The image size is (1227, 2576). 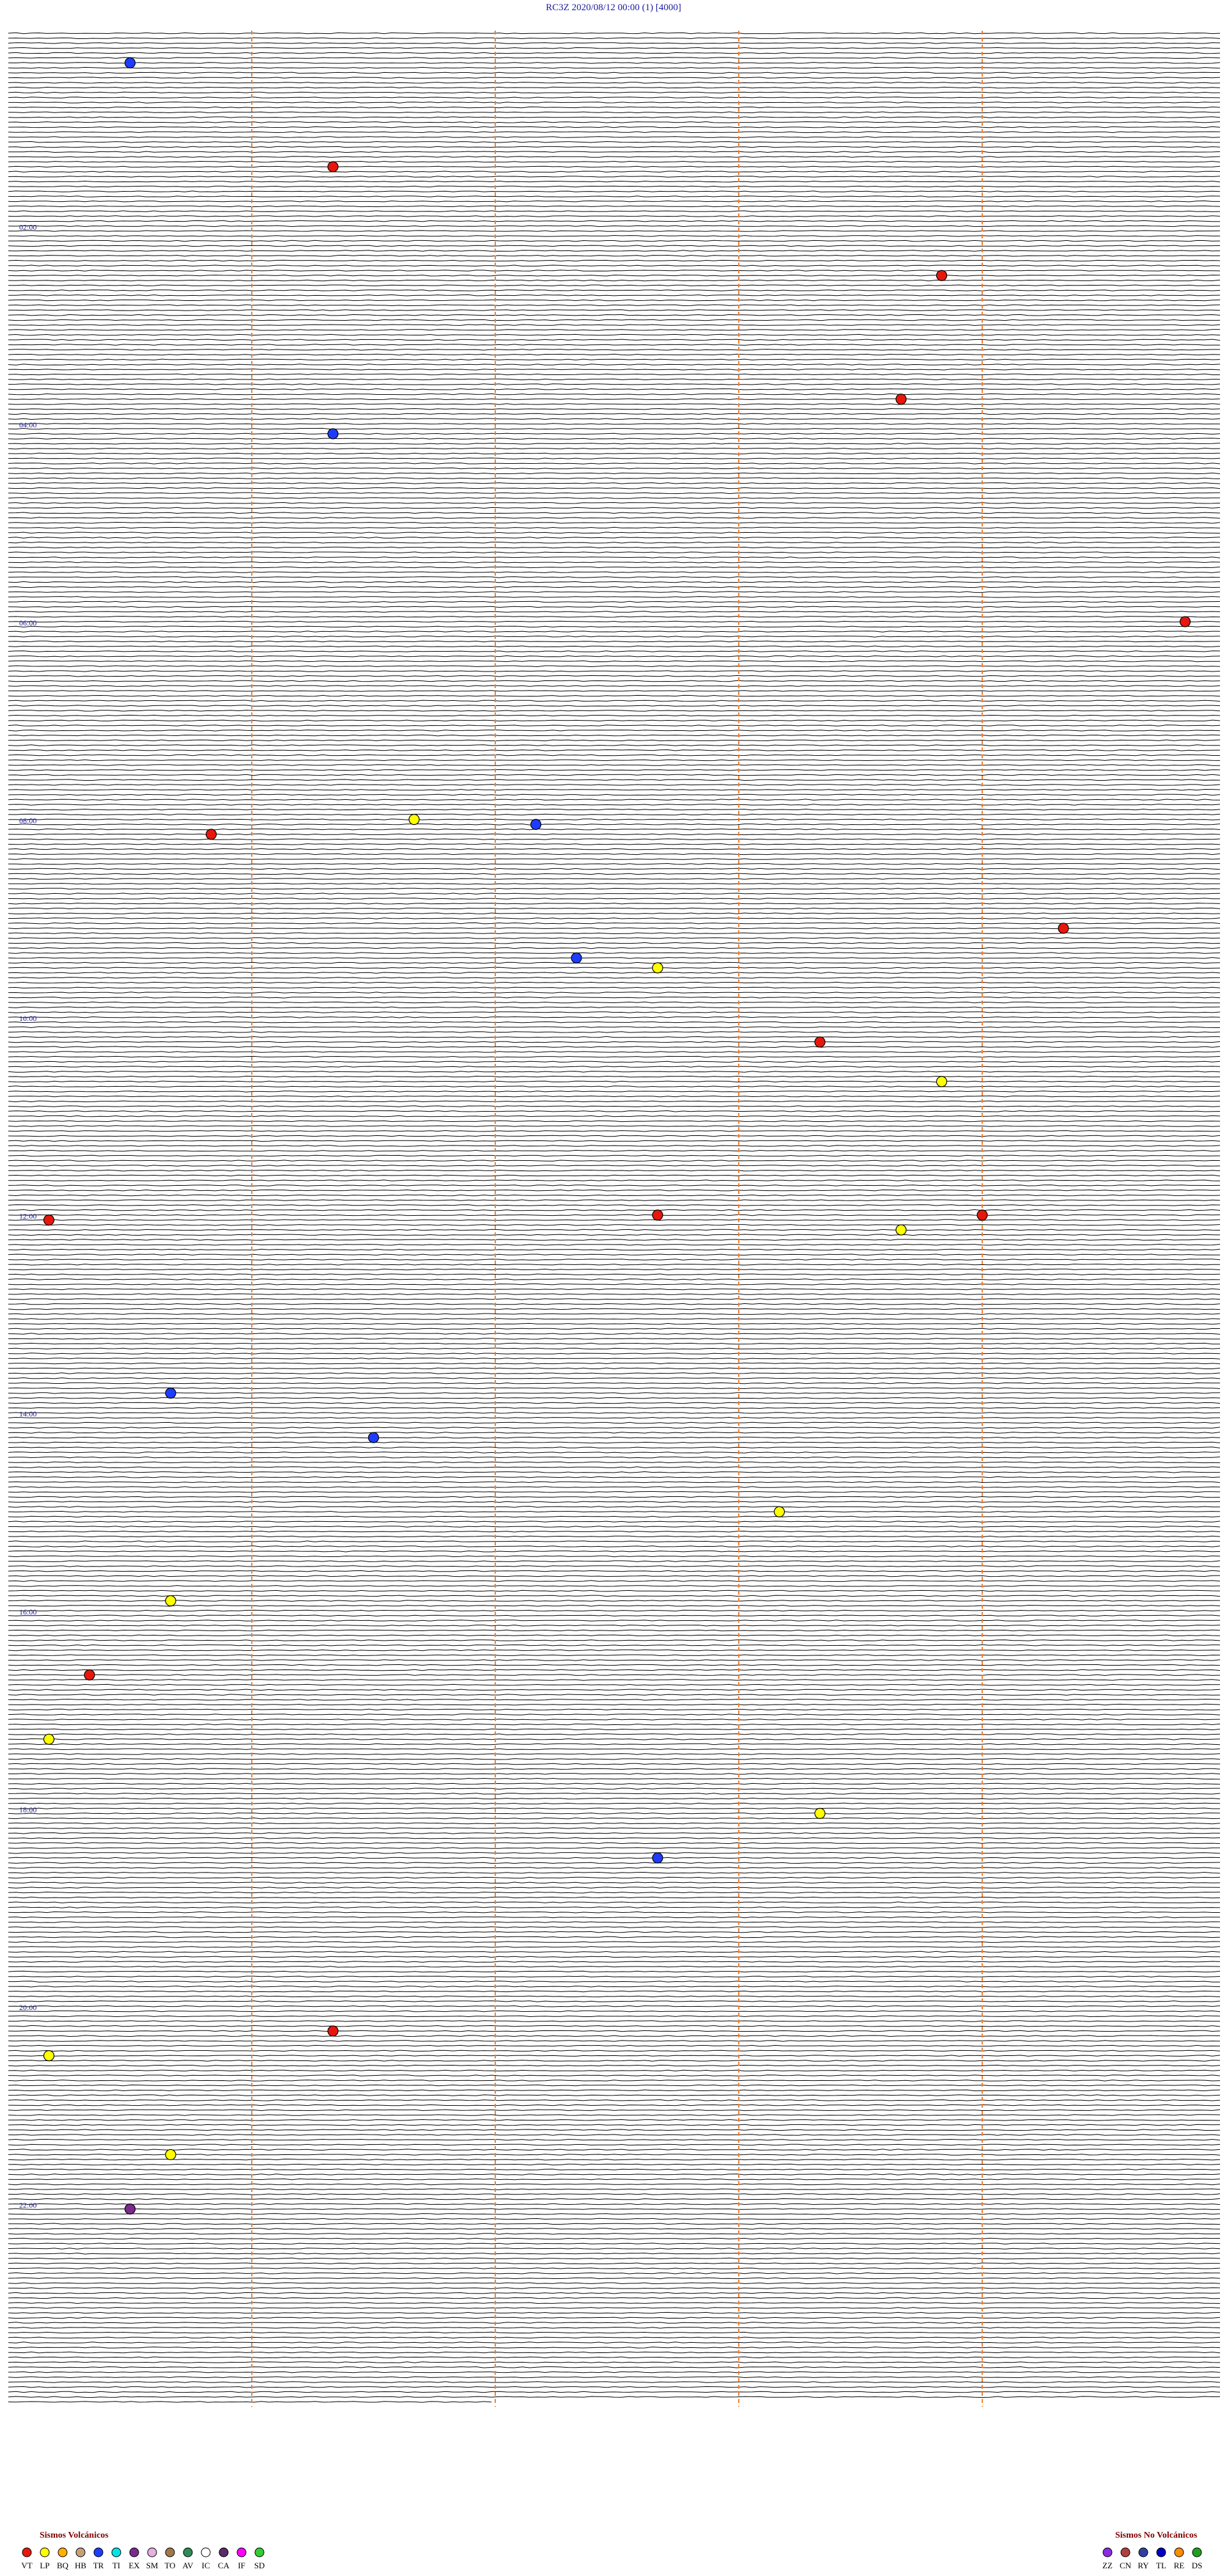 What do you see at coordinates (27, 820) in the screenshot?
I see `hour-label: 08:00` at bounding box center [27, 820].